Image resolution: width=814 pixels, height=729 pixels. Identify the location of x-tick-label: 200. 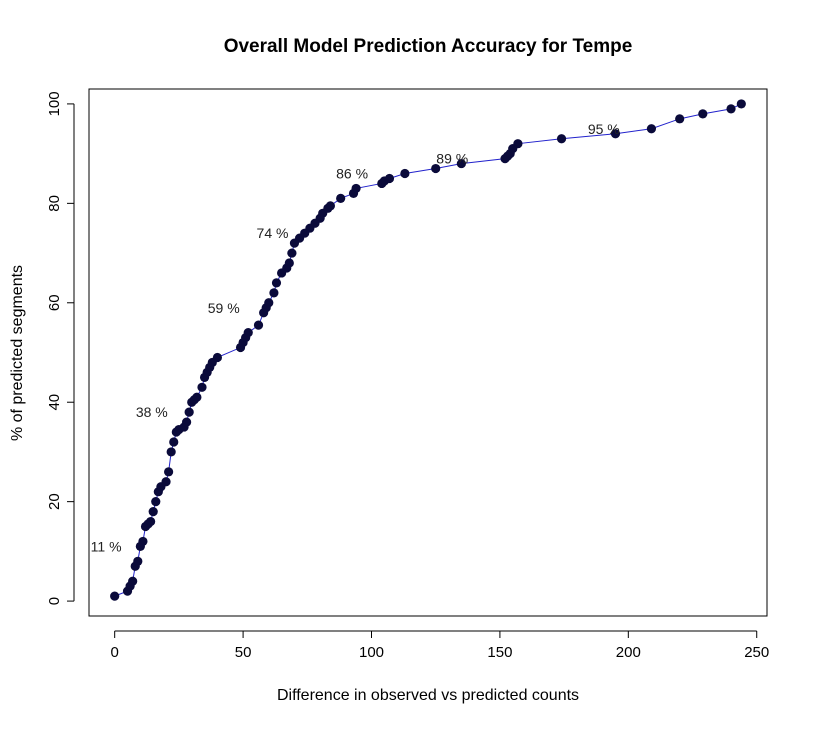
(628, 652).